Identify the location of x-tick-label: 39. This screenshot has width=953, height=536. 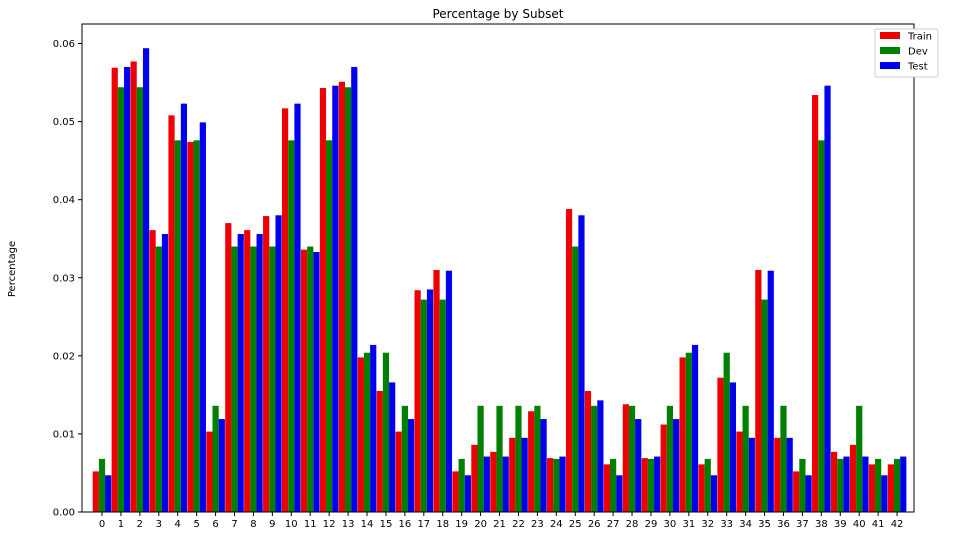
(840, 524).